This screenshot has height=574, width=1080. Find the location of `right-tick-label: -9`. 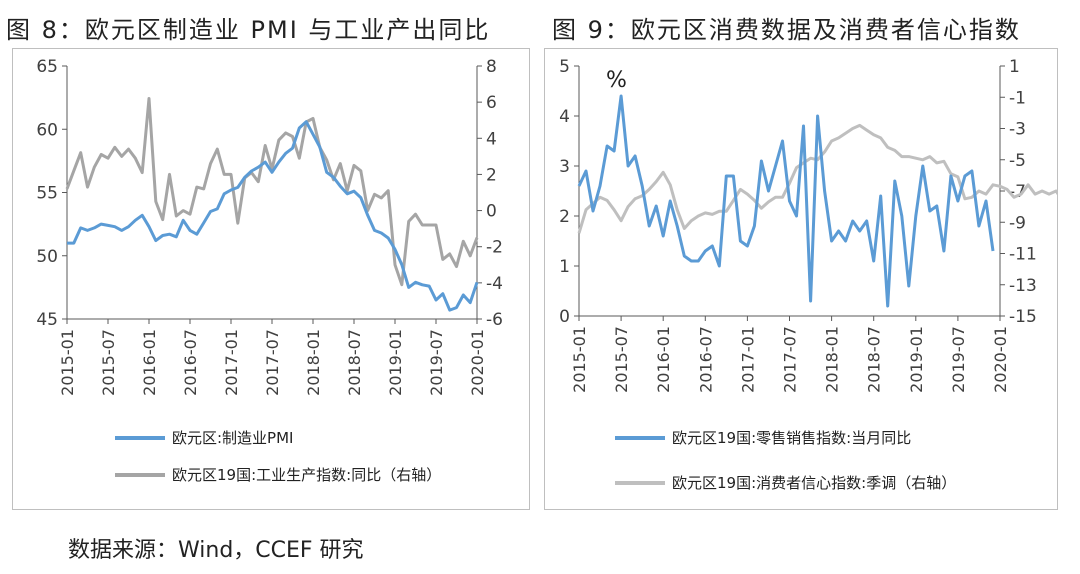

right-tick-label: -9 is located at coordinates (1017, 223).